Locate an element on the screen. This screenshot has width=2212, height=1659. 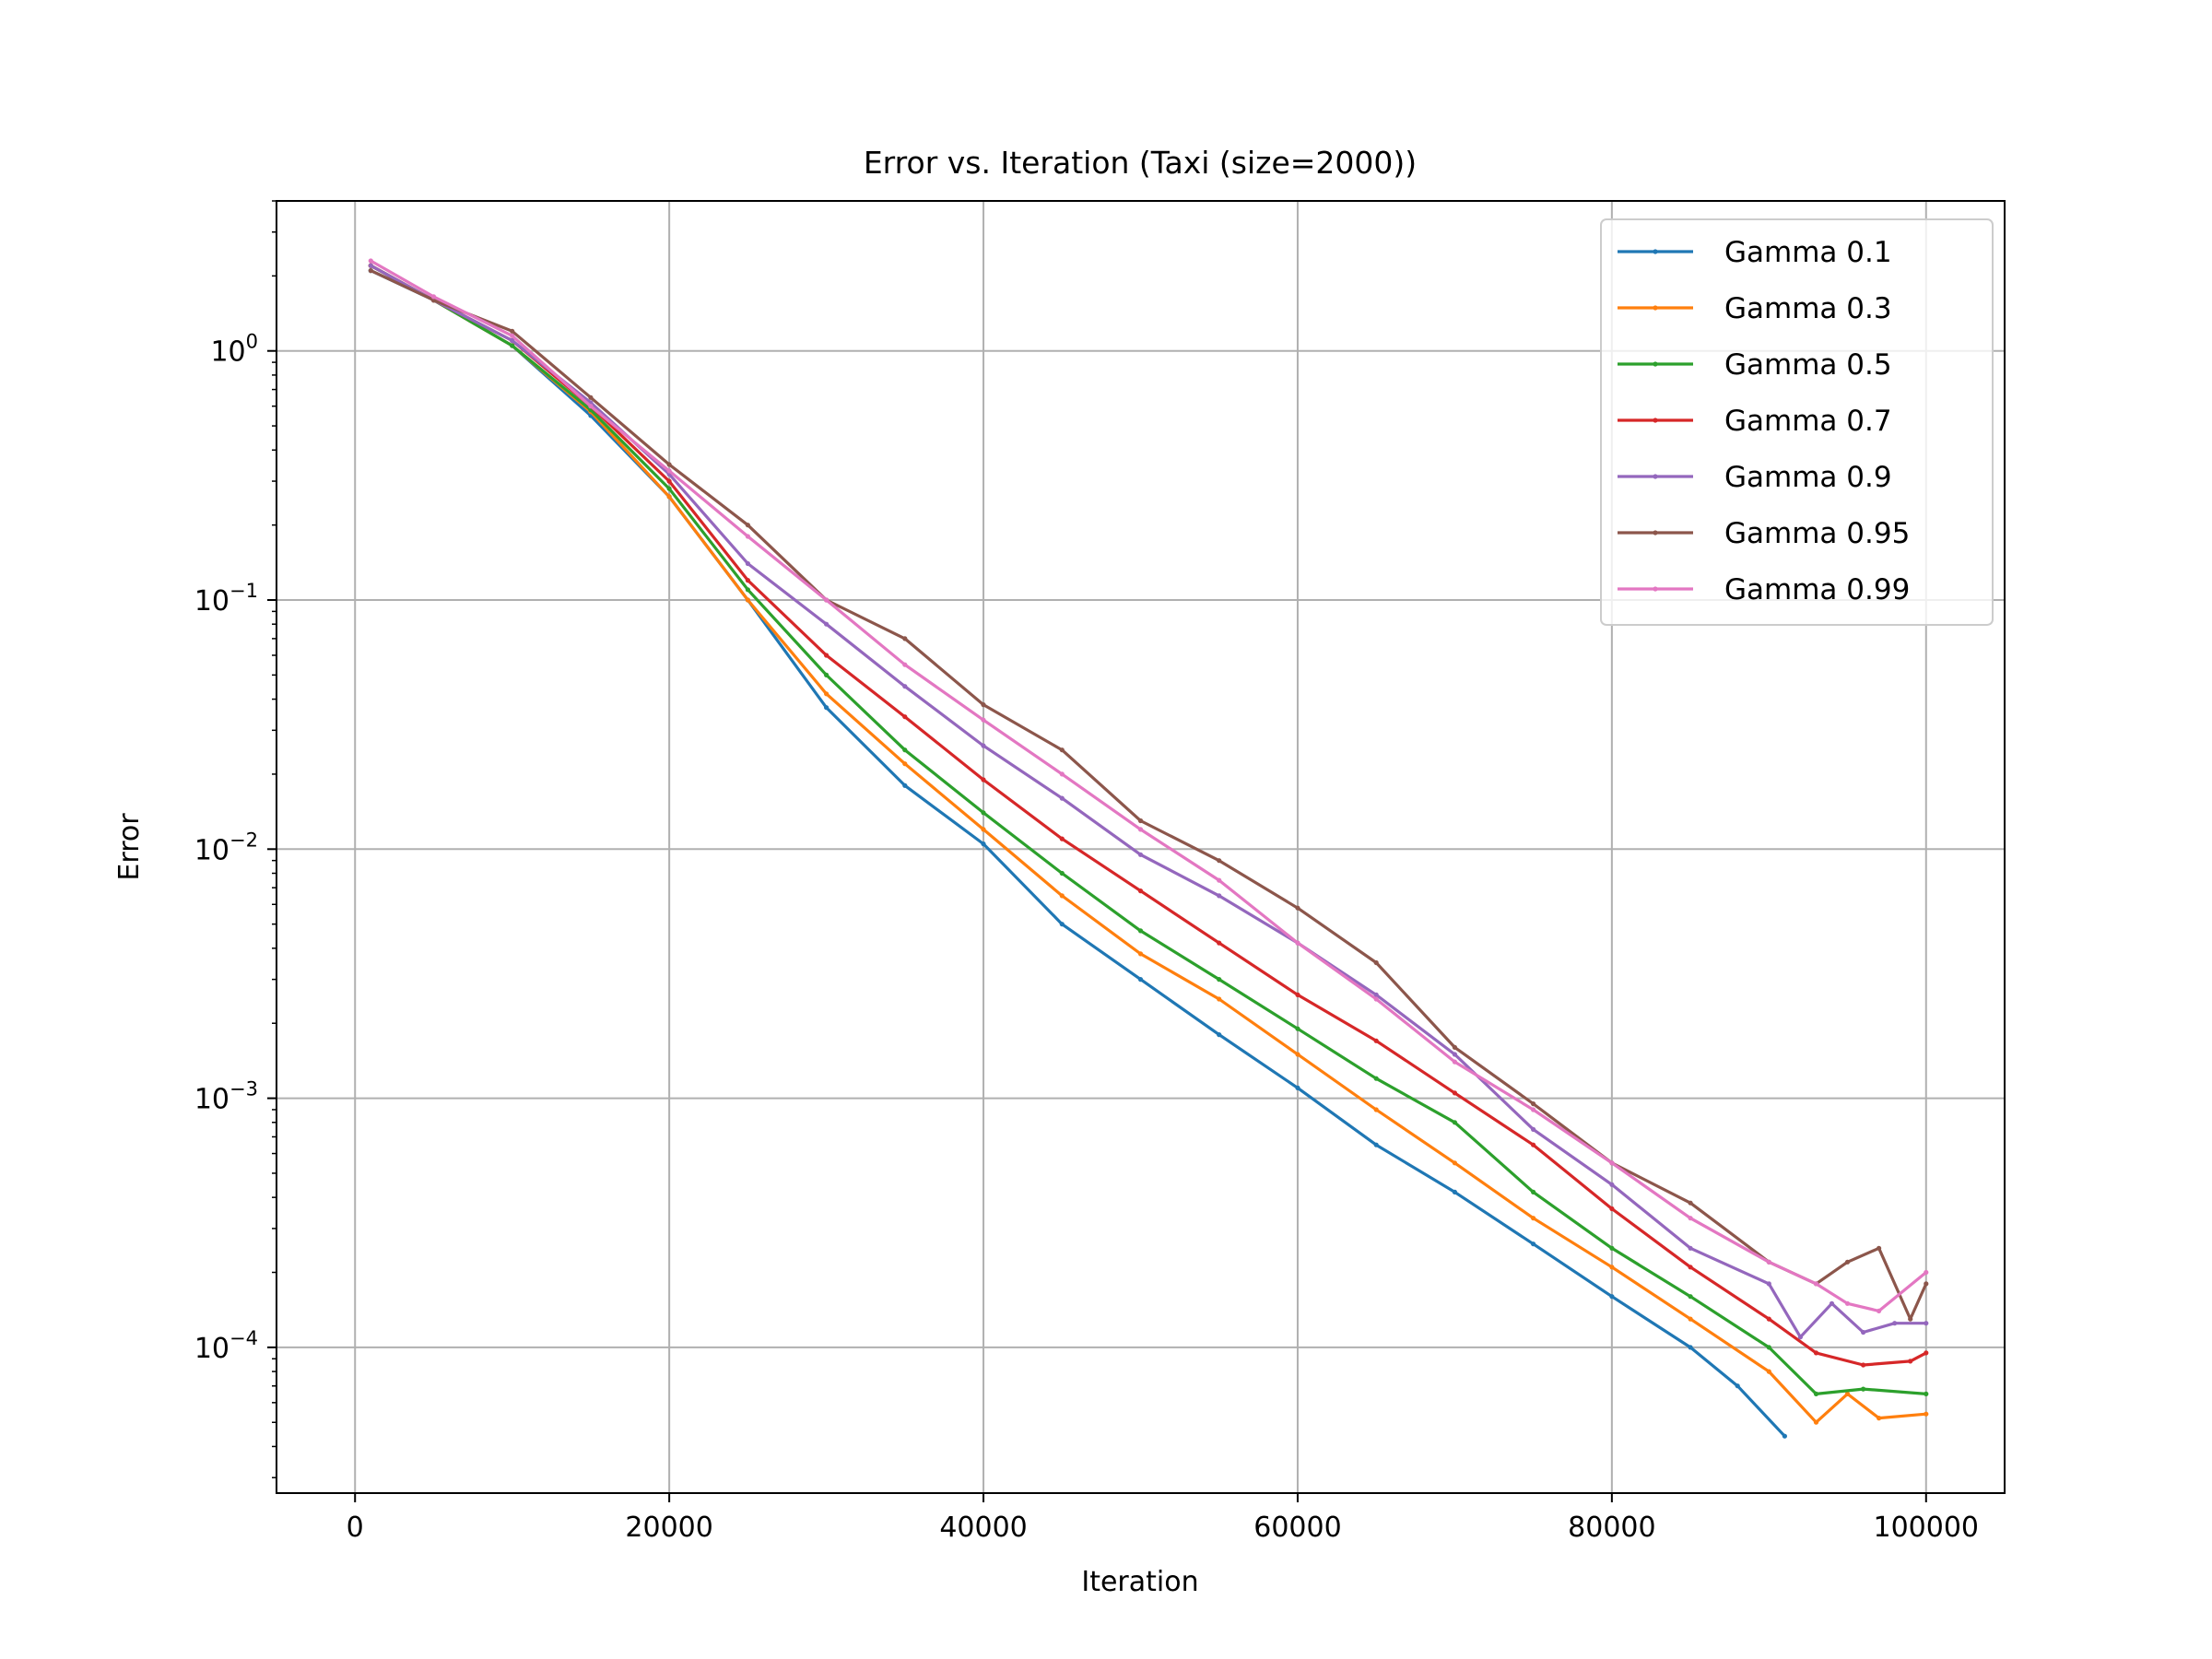
legend-label: Gamma 0.3 is located at coordinates (1808, 308).